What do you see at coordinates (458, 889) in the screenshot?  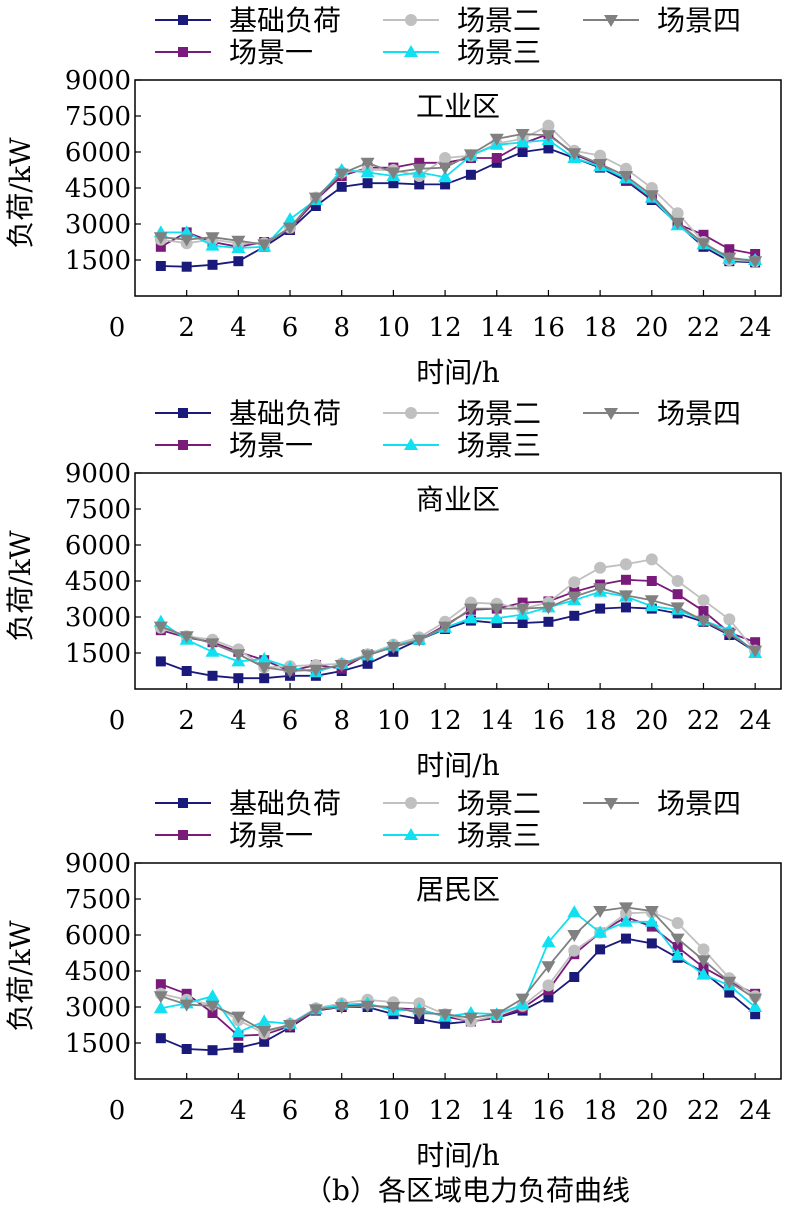 I see `panel-title: 居民区` at bounding box center [458, 889].